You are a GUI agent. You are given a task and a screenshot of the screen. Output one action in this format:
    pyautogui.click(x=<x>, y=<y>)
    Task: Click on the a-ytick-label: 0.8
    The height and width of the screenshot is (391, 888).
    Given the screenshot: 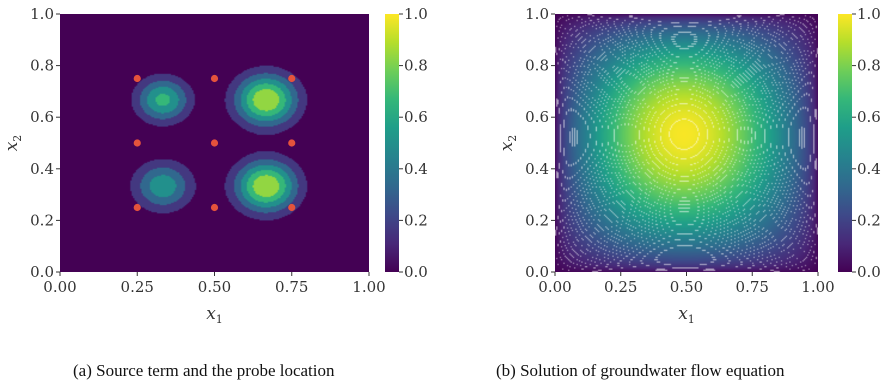 What is the action you would take?
    pyautogui.click(x=42, y=66)
    